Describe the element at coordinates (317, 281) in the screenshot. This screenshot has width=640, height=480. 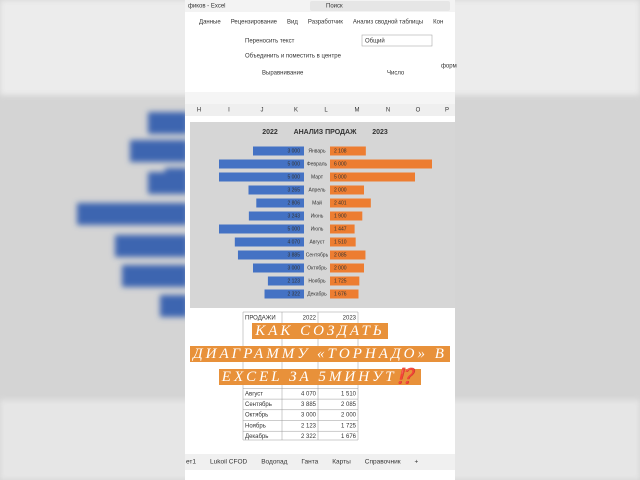
I see `category-label: Ноябрь` at that location.